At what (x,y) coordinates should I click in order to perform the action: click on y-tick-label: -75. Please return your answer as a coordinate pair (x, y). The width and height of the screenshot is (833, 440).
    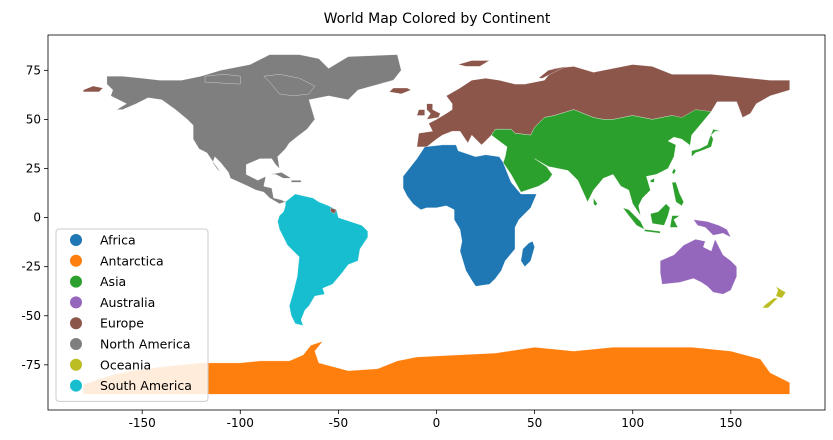
    Looking at the image, I should click on (31, 365).